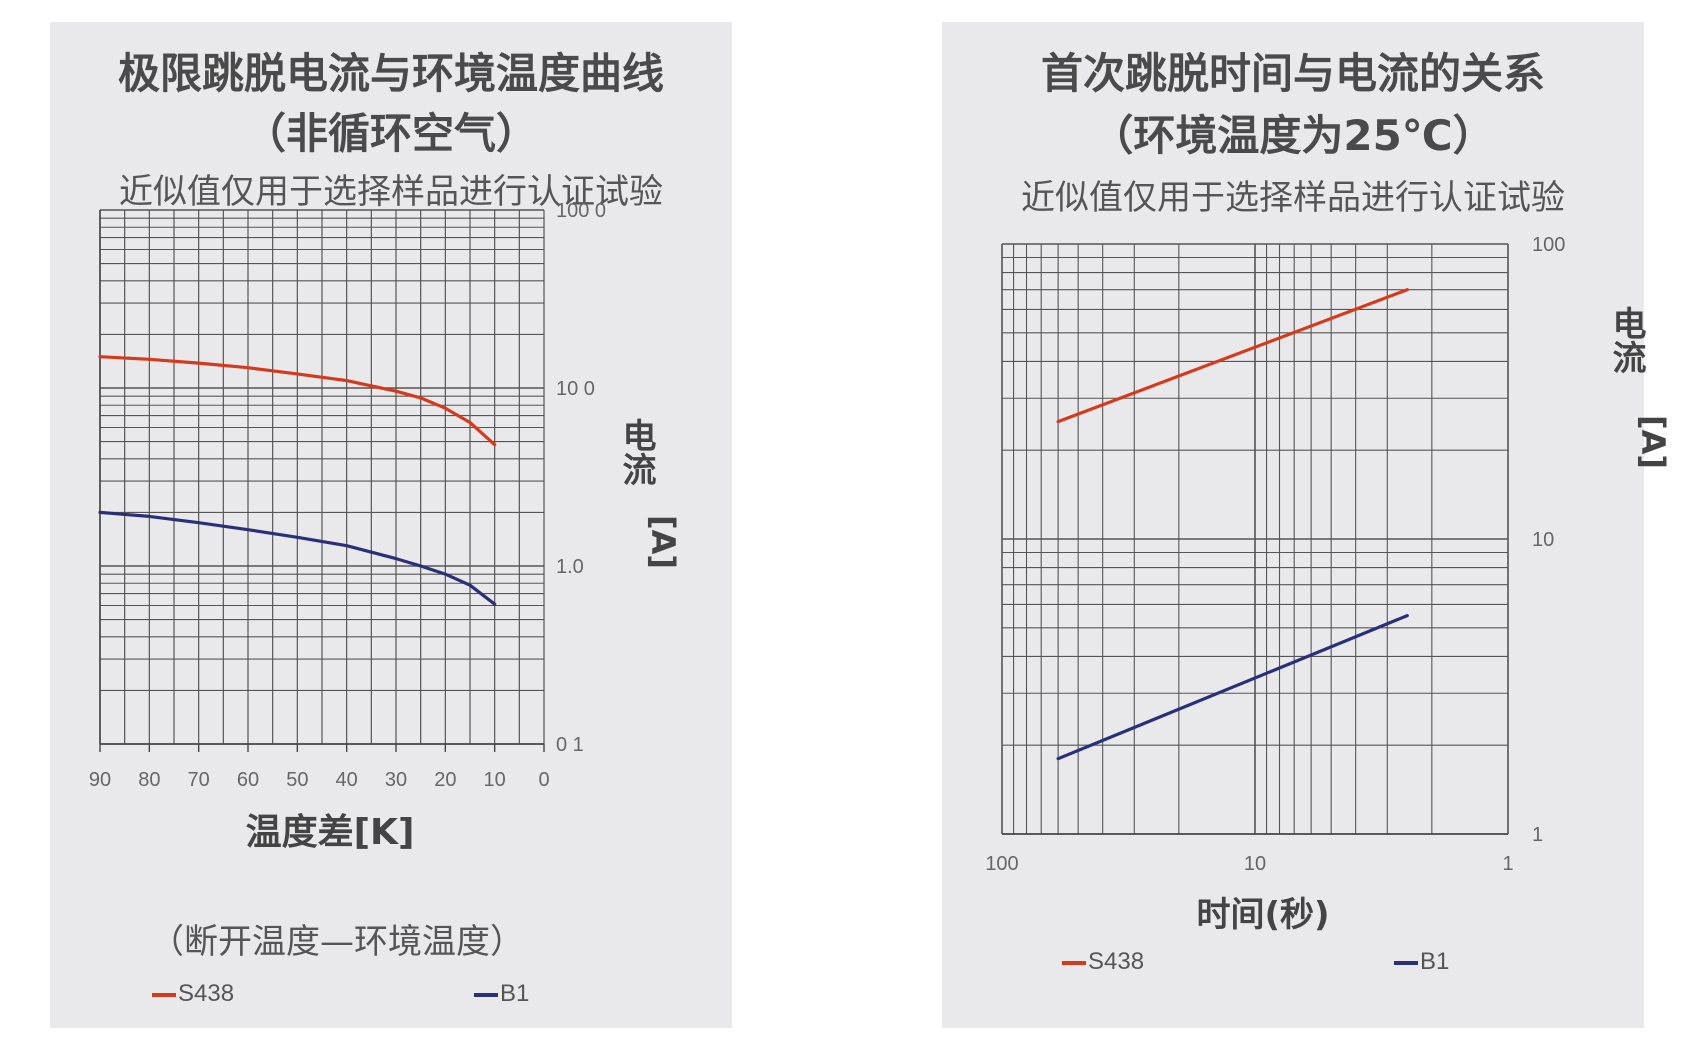 The height and width of the screenshot is (1056, 1686). What do you see at coordinates (1292, 73) in the screenshot?
I see `chart-title: 首次跳脱时间与电流的关系` at bounding box center [1292, 73].